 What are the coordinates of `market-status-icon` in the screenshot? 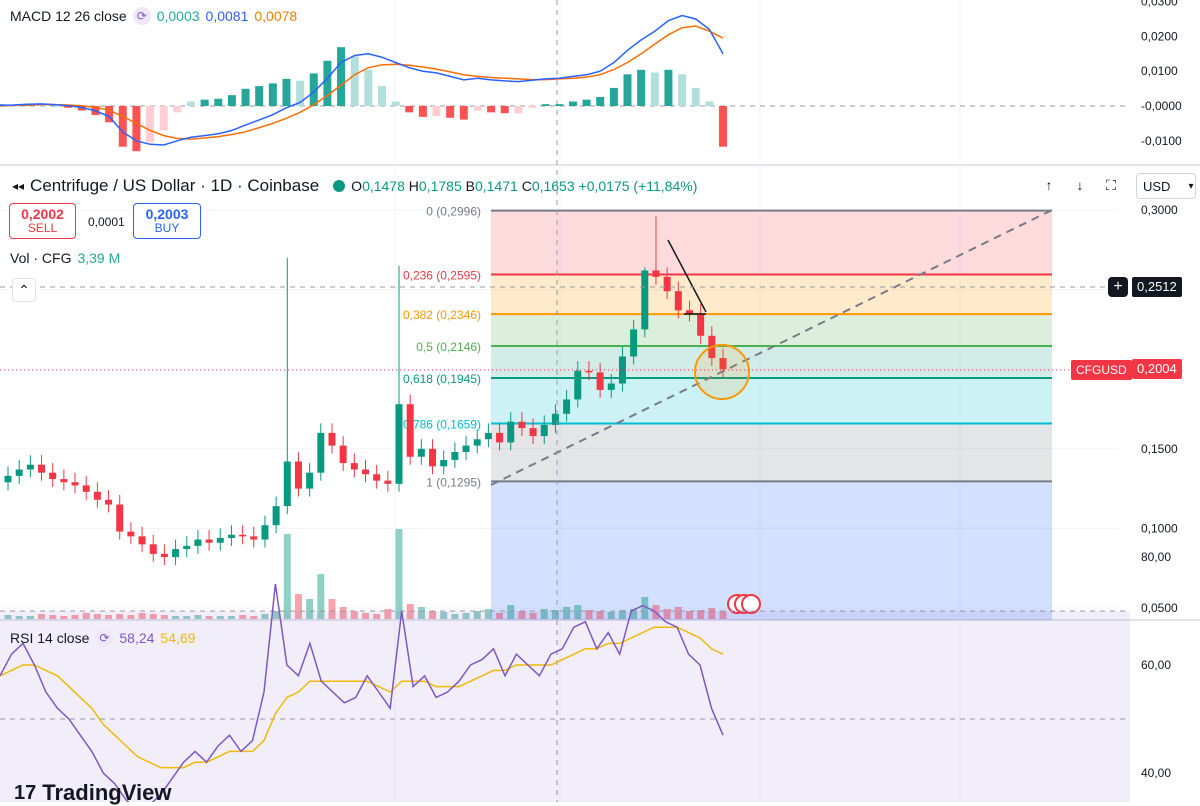 It's located at (339, 186).